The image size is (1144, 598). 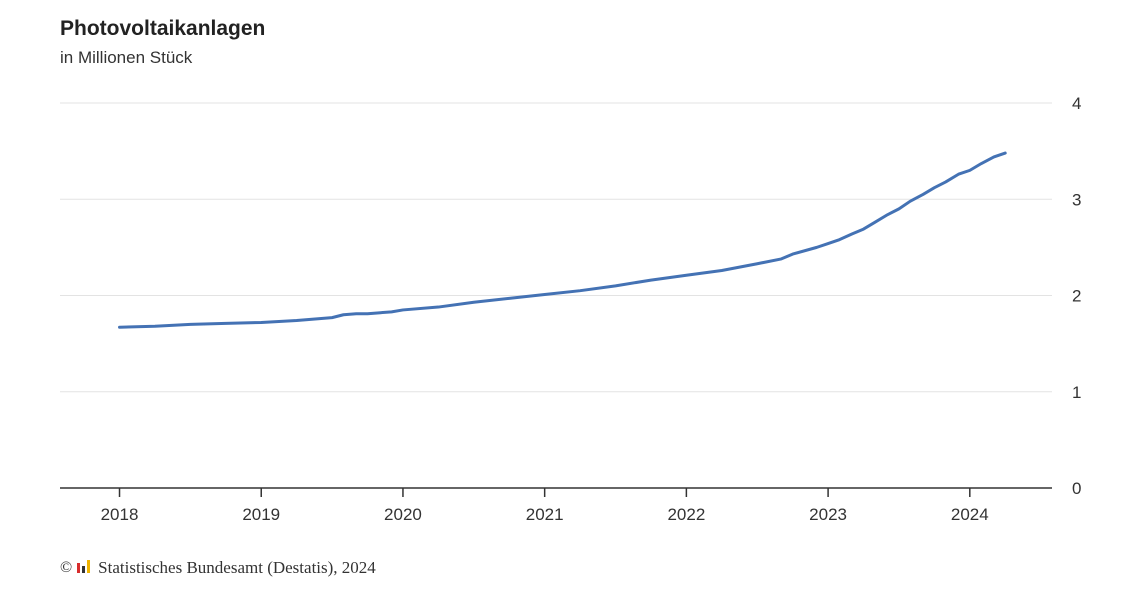 I want to click on y-tick-label: 1, so click(x=1076, y=392).